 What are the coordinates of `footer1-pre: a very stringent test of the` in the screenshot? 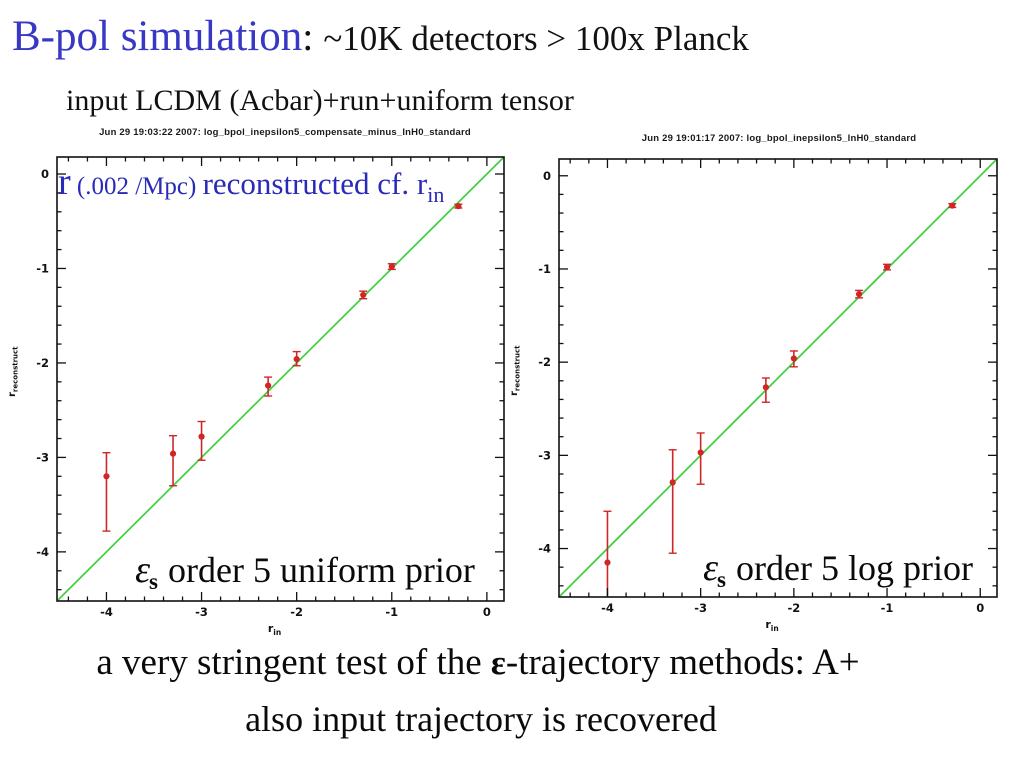 It's located at (293, 662).